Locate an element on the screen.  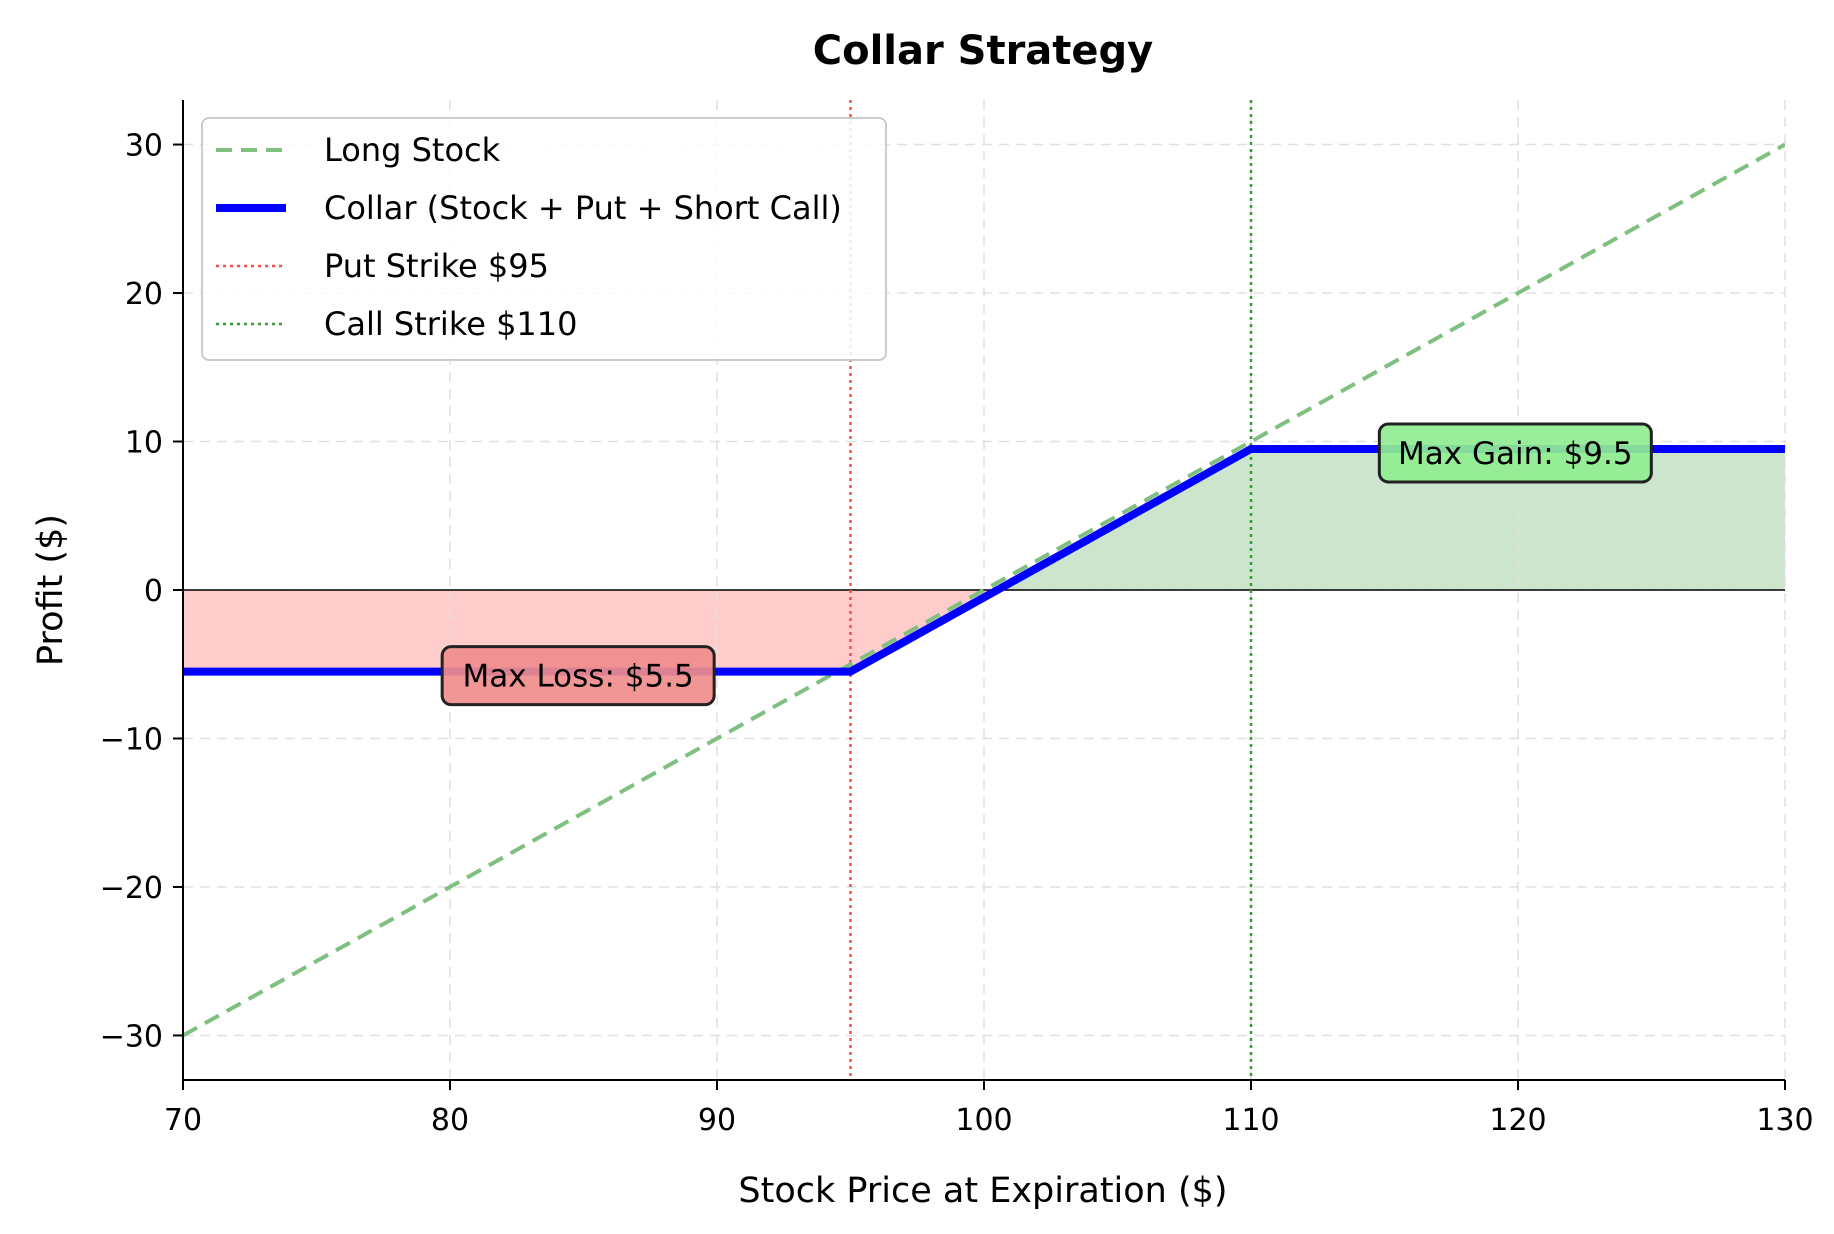
legend-item-call-strike: Call Strike $110 is located at coordinates (397, 324).